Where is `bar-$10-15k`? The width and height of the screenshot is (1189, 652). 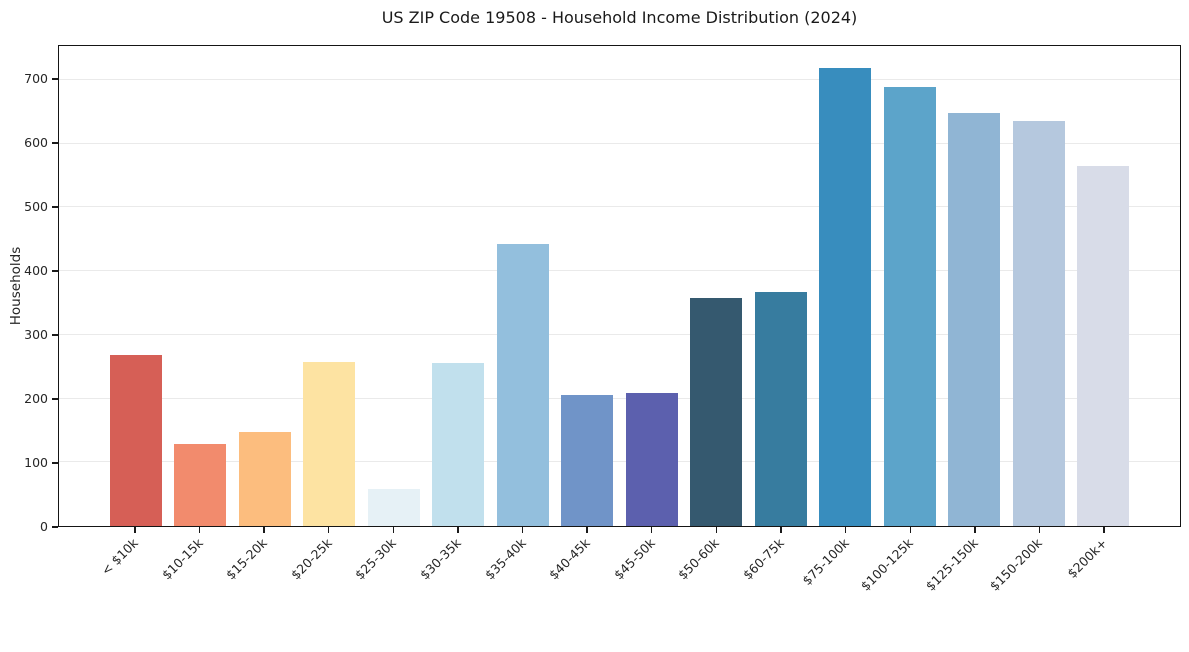 bar-$10-15k is located at coordinates (200, 485).